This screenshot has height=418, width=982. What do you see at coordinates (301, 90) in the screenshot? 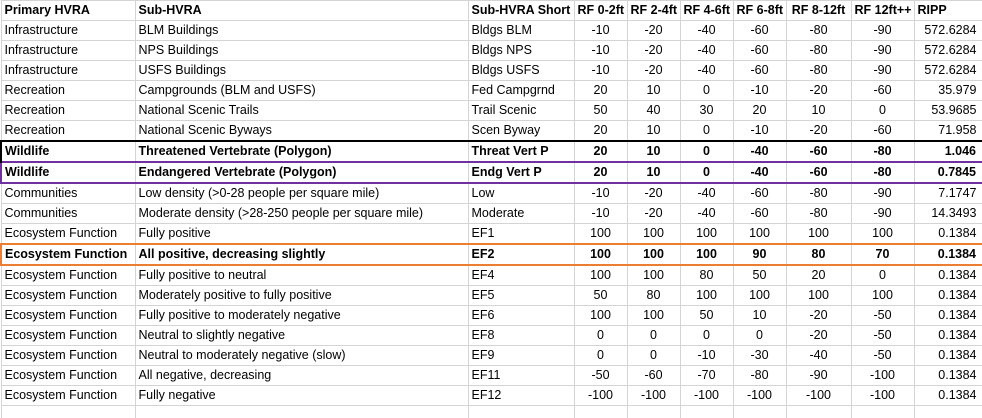
I see `cell-sub-hvra: Campgrounds (BLM and USFS)` at bounding box center [301, 90].